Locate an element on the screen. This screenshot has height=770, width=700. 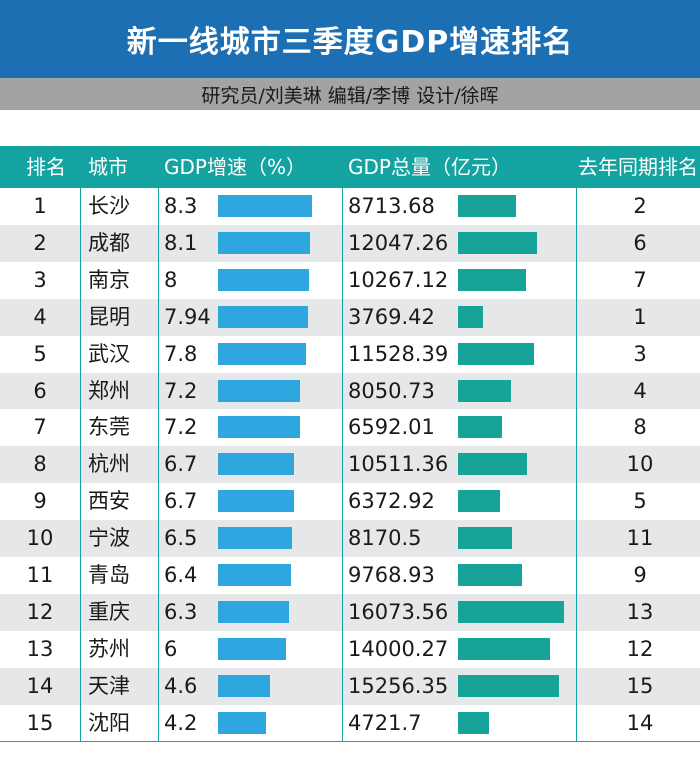
table-row: 13 苏州 6 14000.27 12 is located at coordinates (350, 649).